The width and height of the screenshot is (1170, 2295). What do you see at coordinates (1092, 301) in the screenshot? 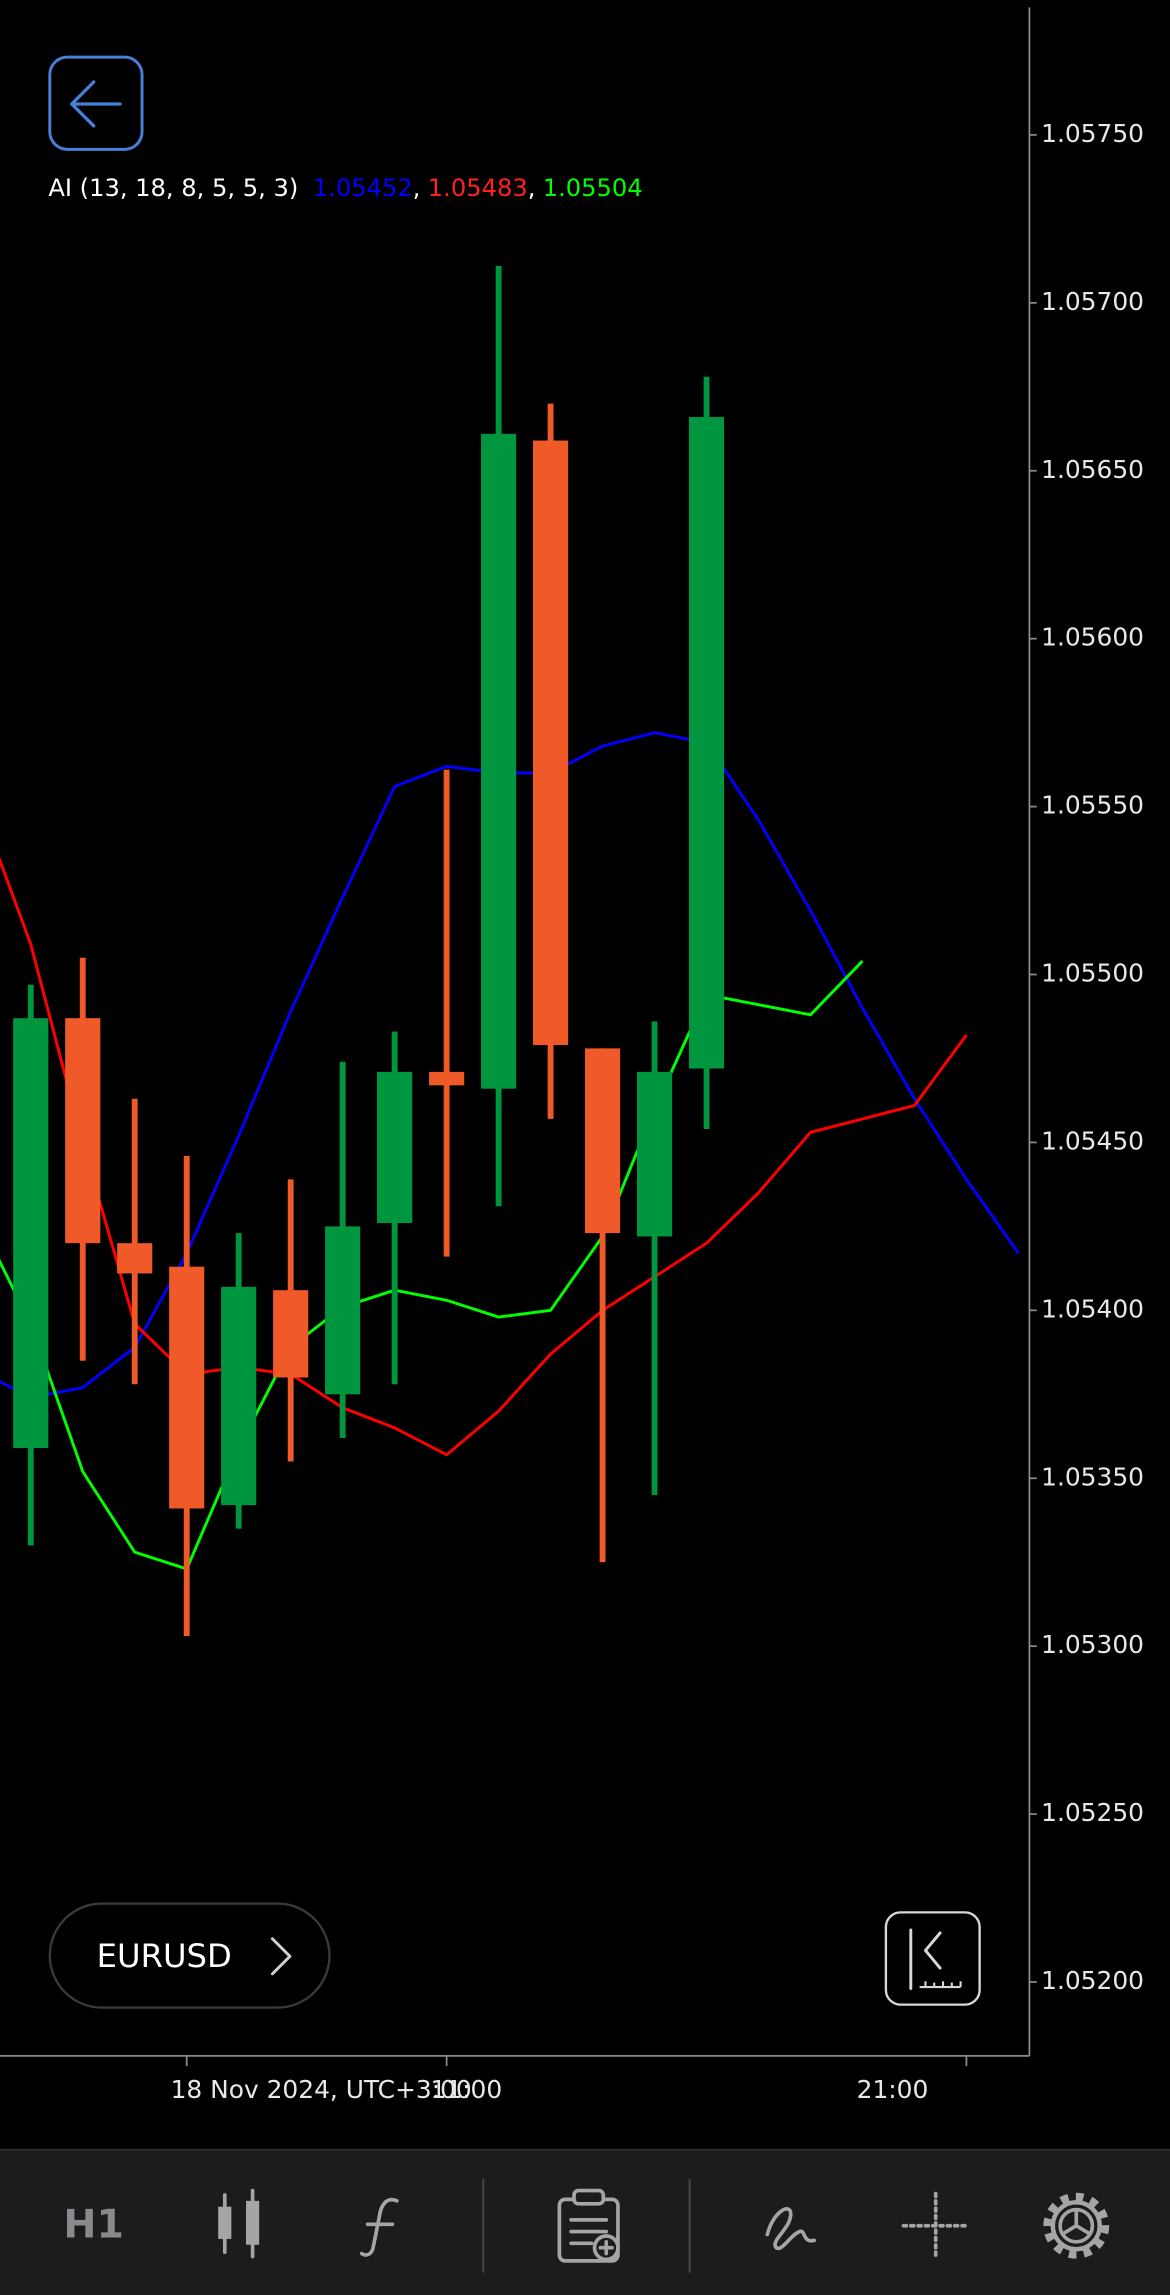
I see `y-tick-label: 1.05700` at bounding box center [1092, 301].